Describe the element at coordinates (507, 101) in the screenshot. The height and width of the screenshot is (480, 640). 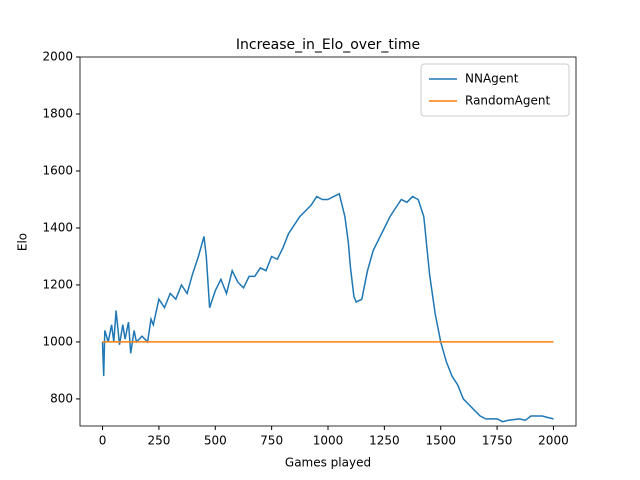
I see `legend-label: RandomAgent` at that location.